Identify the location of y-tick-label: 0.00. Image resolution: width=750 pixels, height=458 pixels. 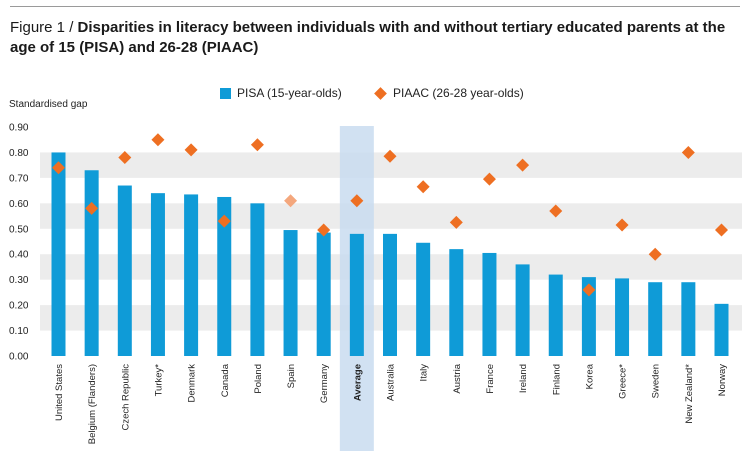
(19, 357).